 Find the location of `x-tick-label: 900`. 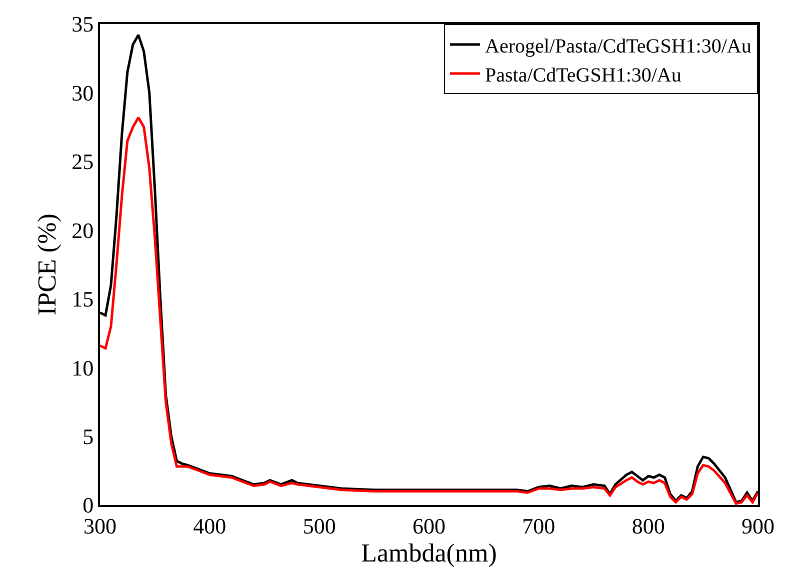

x-tick-label: 900 is located at coordinates (758, 525).